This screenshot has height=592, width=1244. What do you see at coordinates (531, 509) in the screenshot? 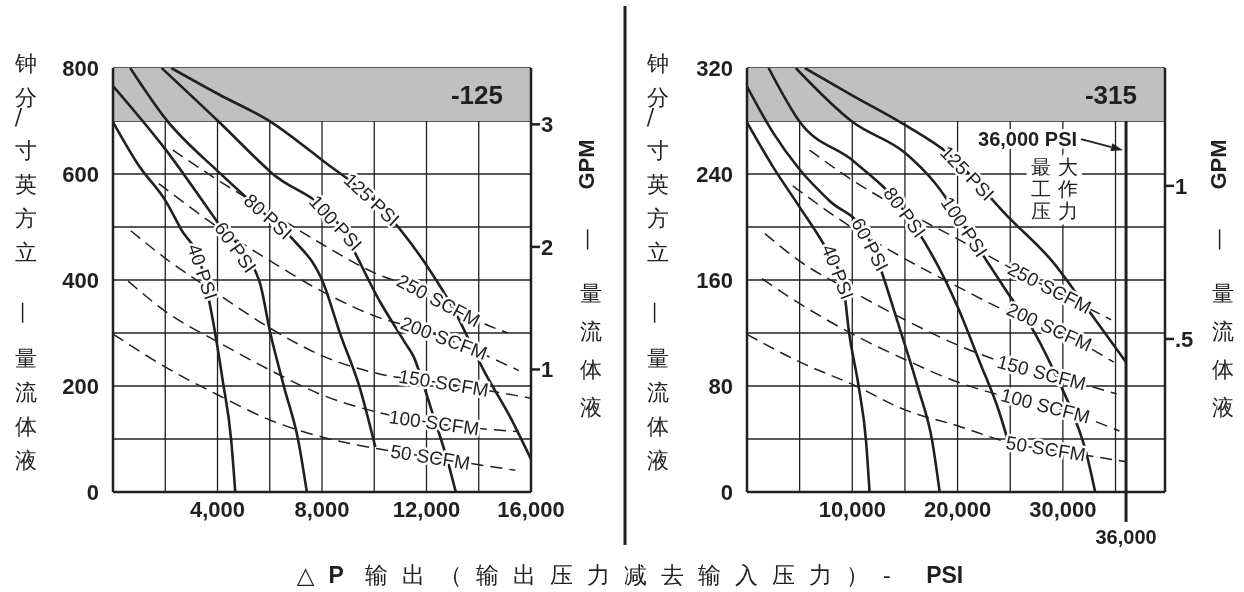
I see `x-tick-label: 16,000` at bounding box center [531, 509].